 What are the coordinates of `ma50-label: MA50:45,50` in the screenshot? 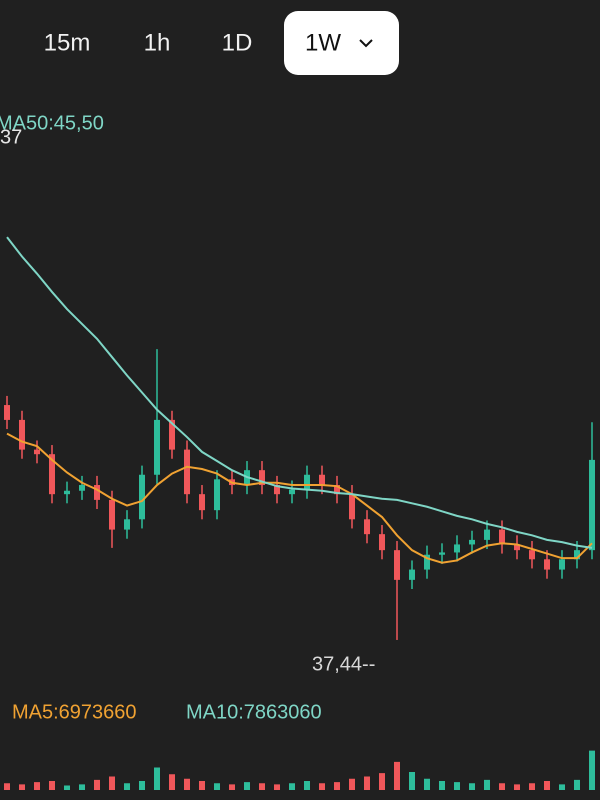 It's located at (52, 123).